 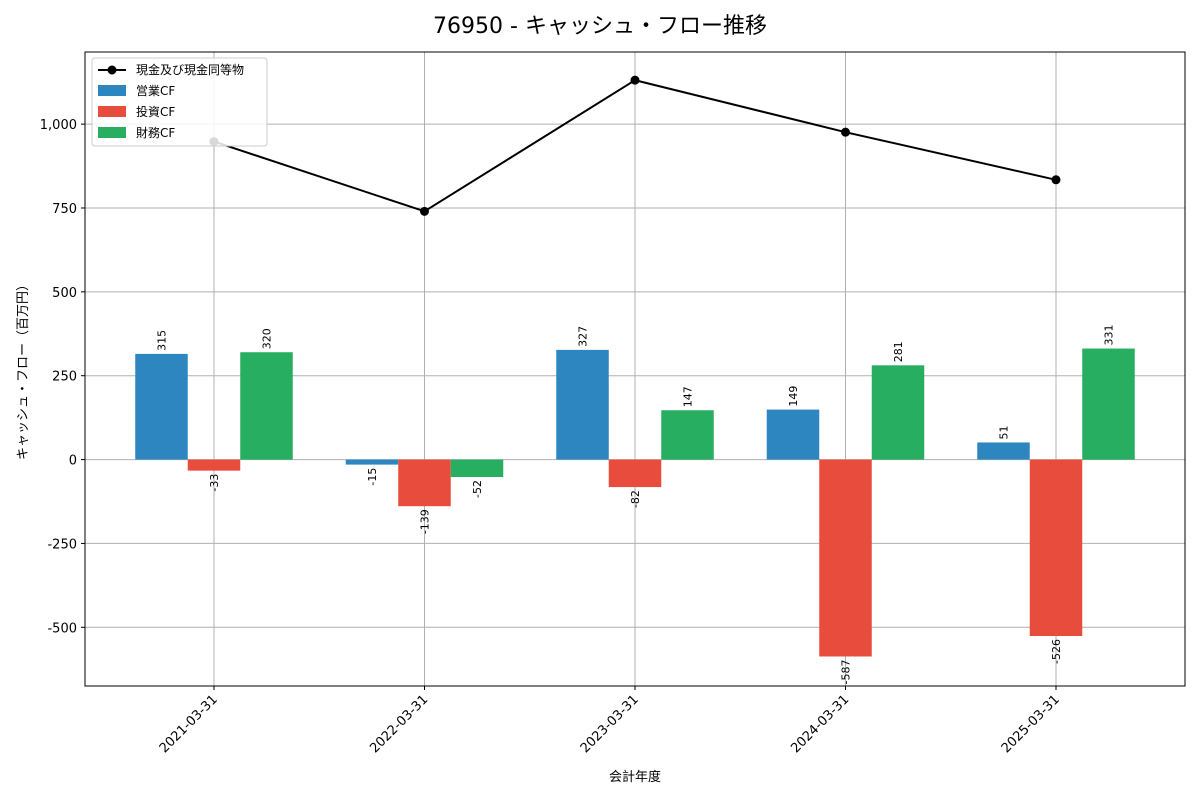 I want to click on bar-data-label: 327, so click(x=583, y=336).